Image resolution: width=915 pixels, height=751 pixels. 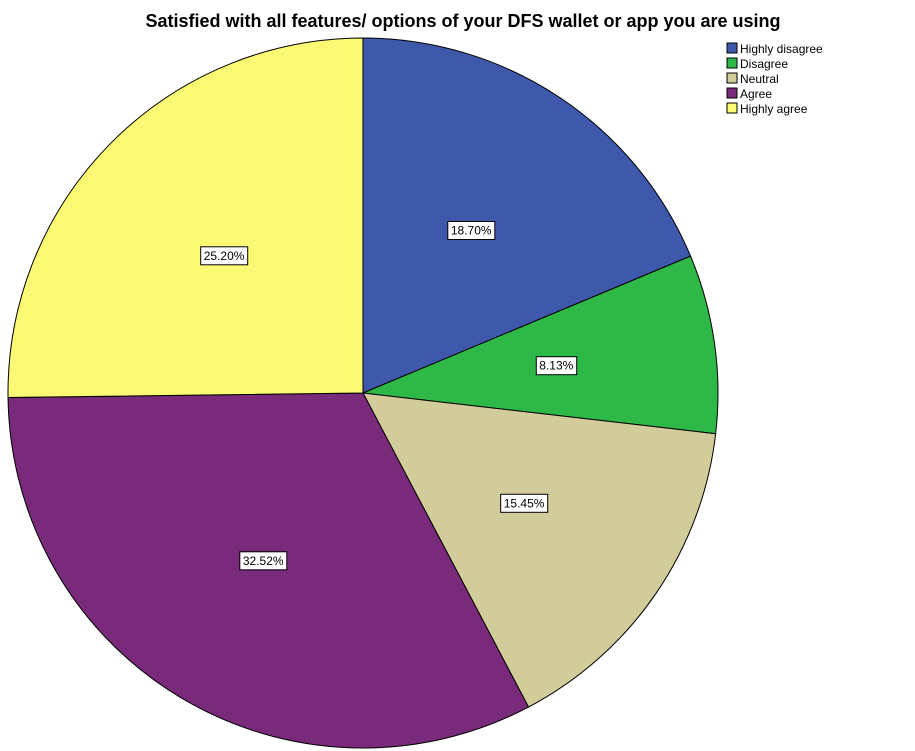 I want to click on legend-item-disagree: Disagree, so click(x=757, y=64).